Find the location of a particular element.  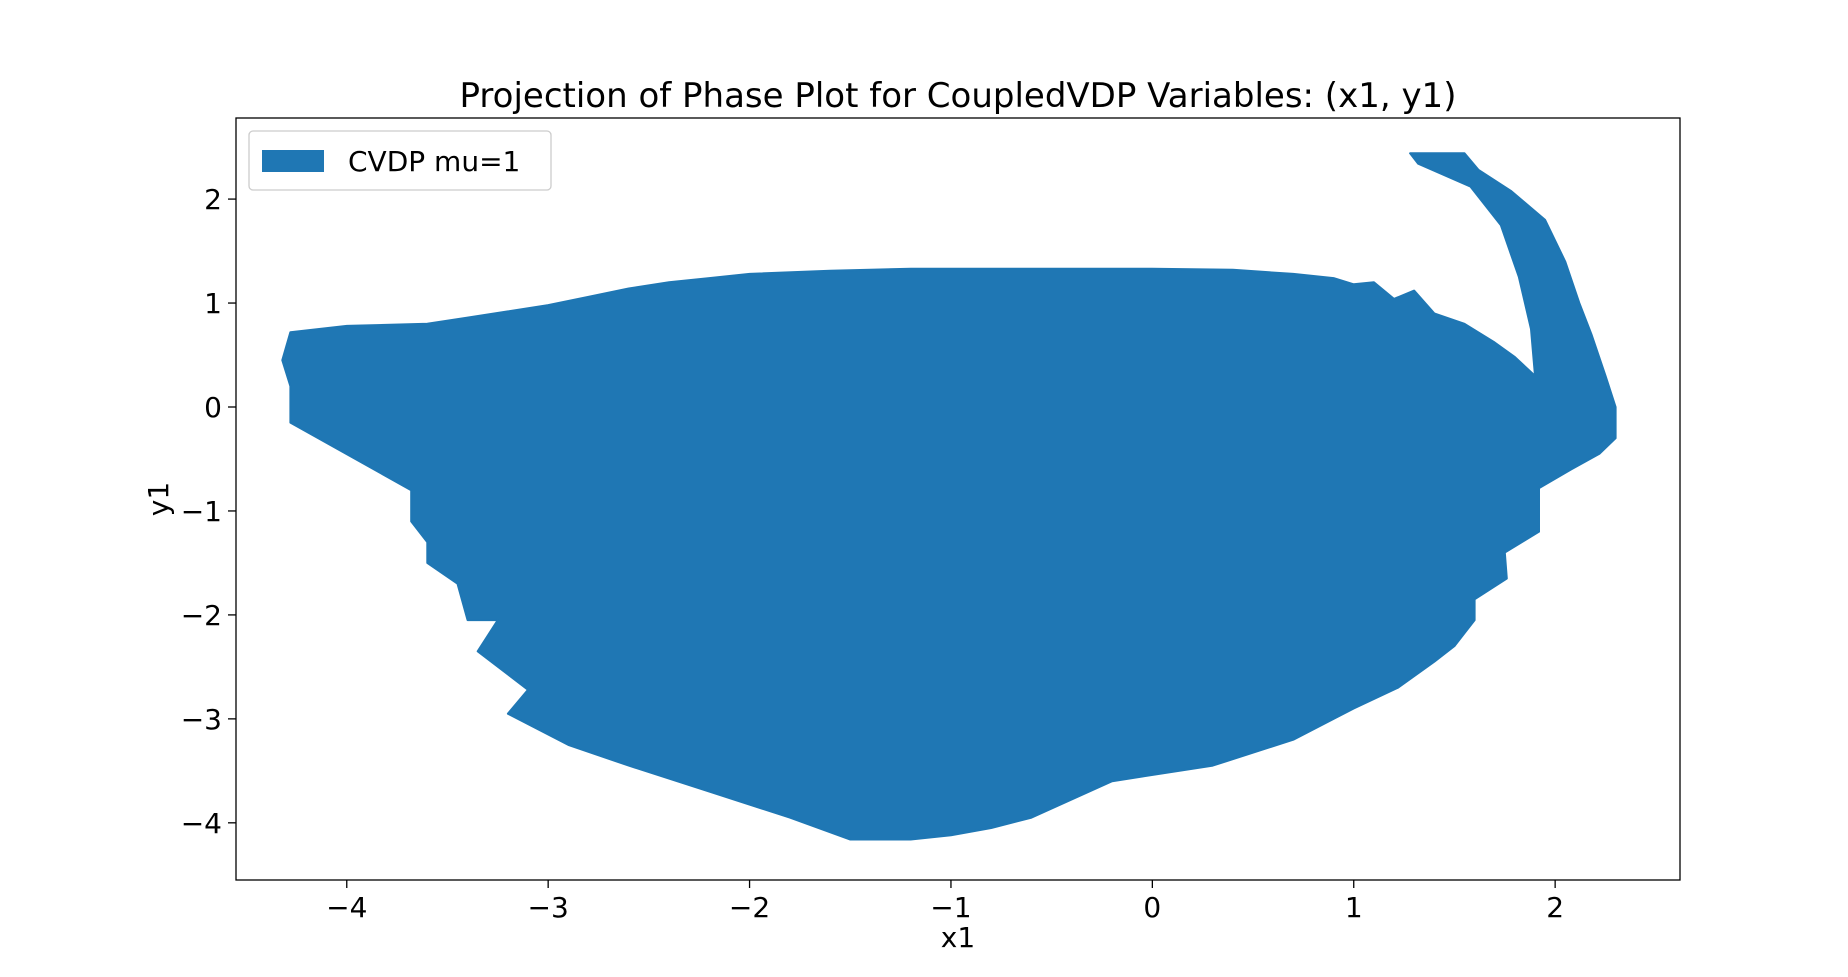

y-tick-label: 2 is located at coordinates (213, 199).